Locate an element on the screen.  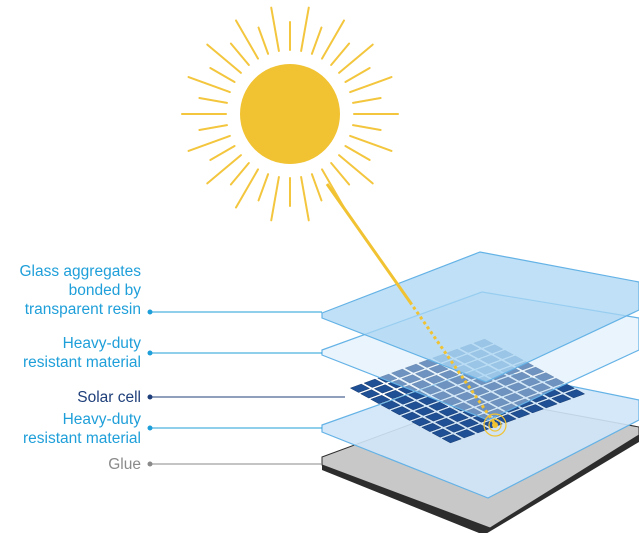
sunbeam-dotted is located at coordinates (452, 363).